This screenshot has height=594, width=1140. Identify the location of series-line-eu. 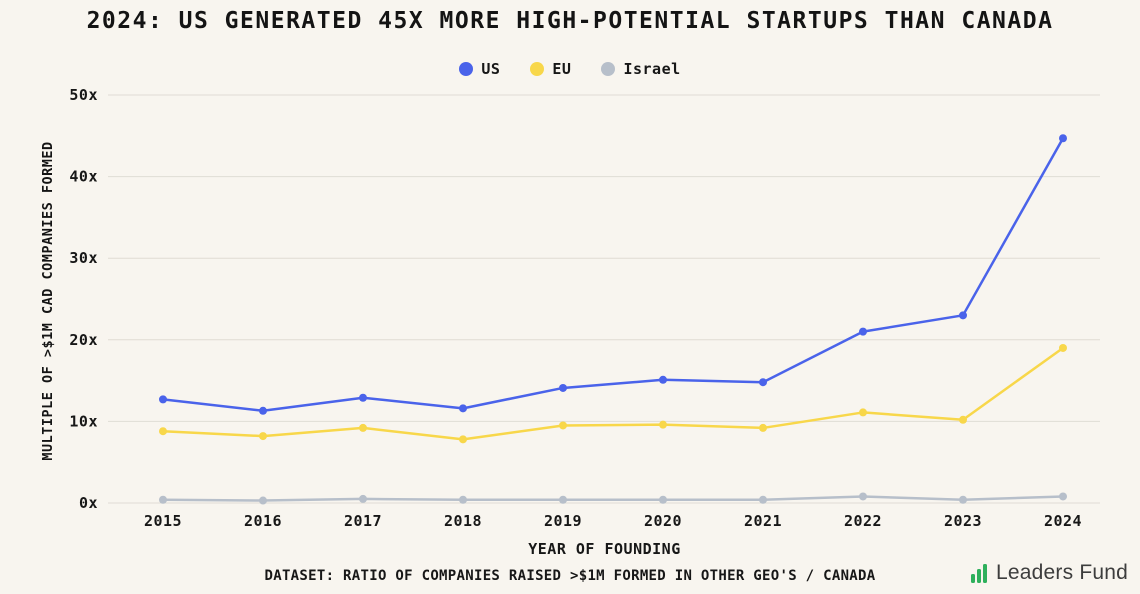
(613, 393).